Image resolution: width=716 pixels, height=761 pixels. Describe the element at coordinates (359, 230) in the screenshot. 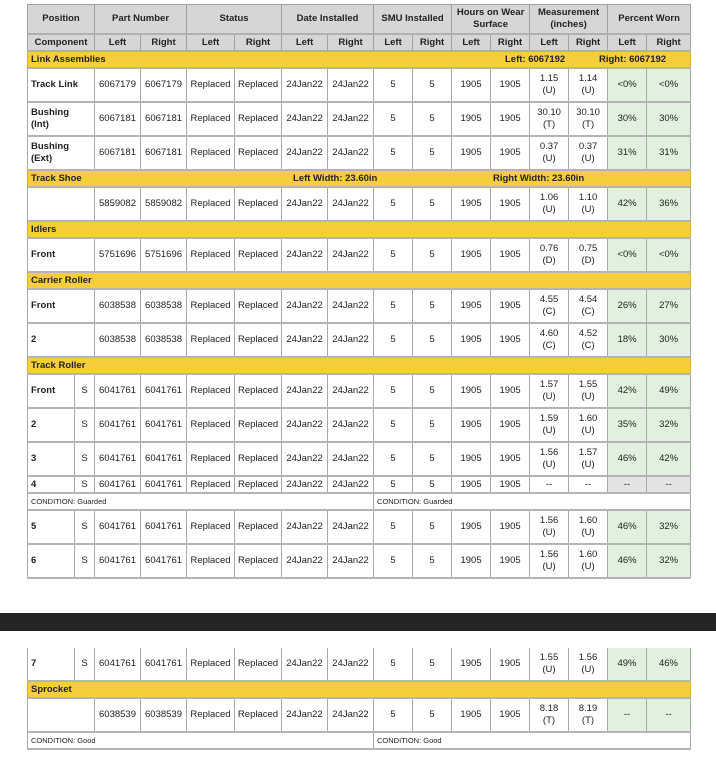

I see `section-header-cell: Idlers` at that location.